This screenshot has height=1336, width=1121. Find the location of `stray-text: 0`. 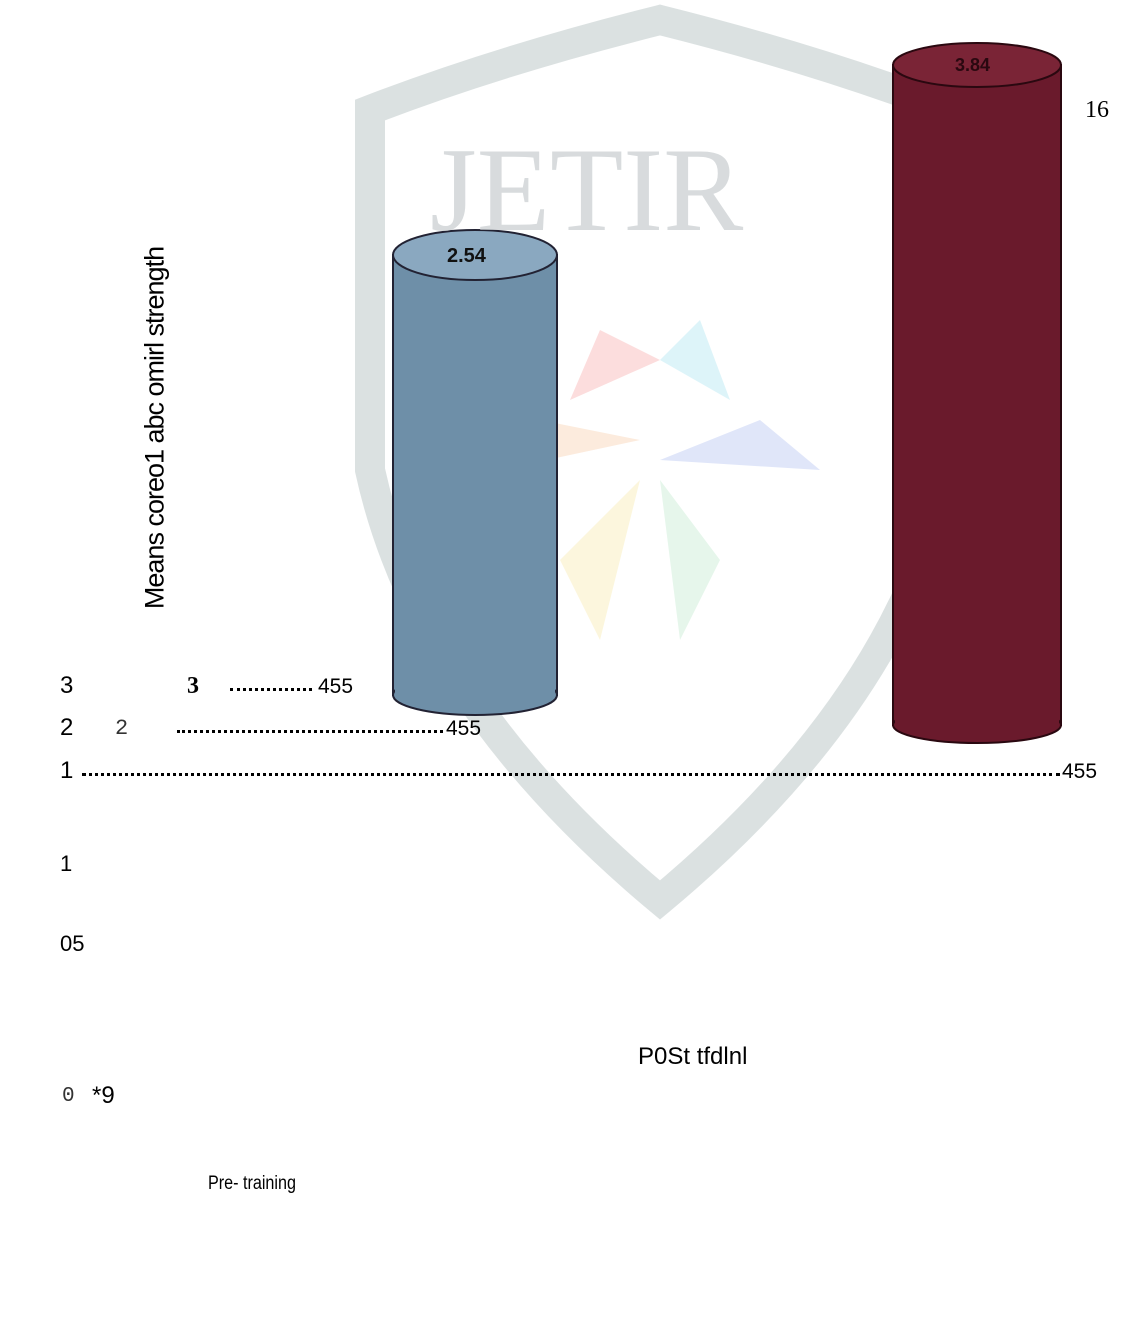

stray-text: 0 is located at coordinates (68, 1096).